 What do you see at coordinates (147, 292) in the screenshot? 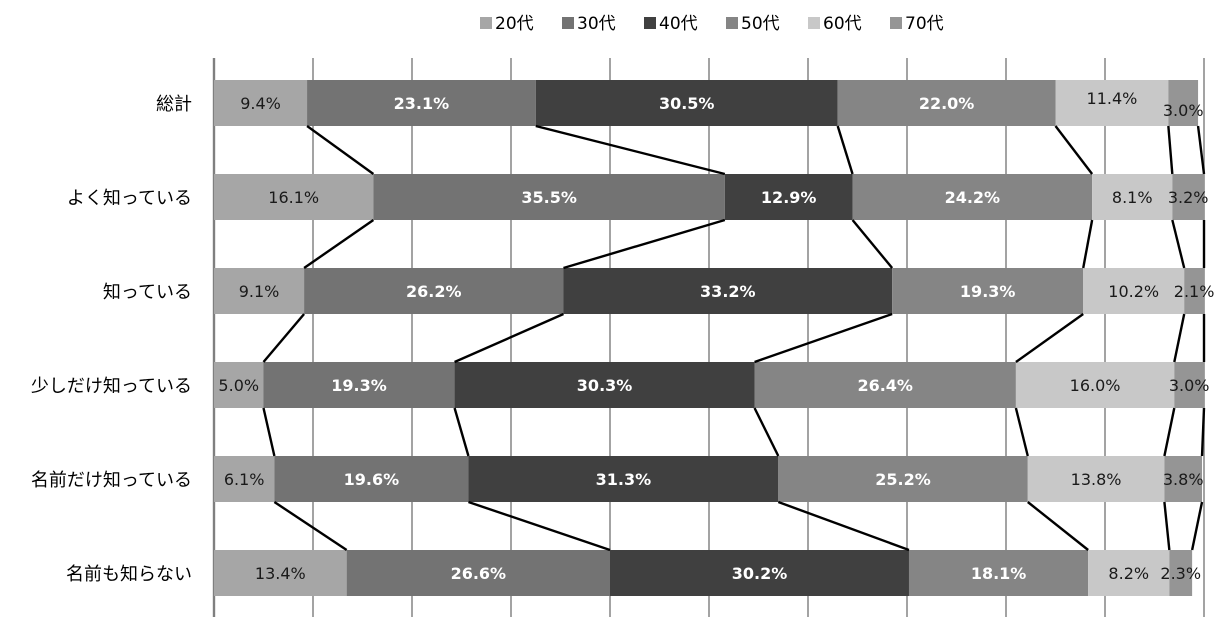
I see `category-label: 知っている` at bounding box center [147, 292].